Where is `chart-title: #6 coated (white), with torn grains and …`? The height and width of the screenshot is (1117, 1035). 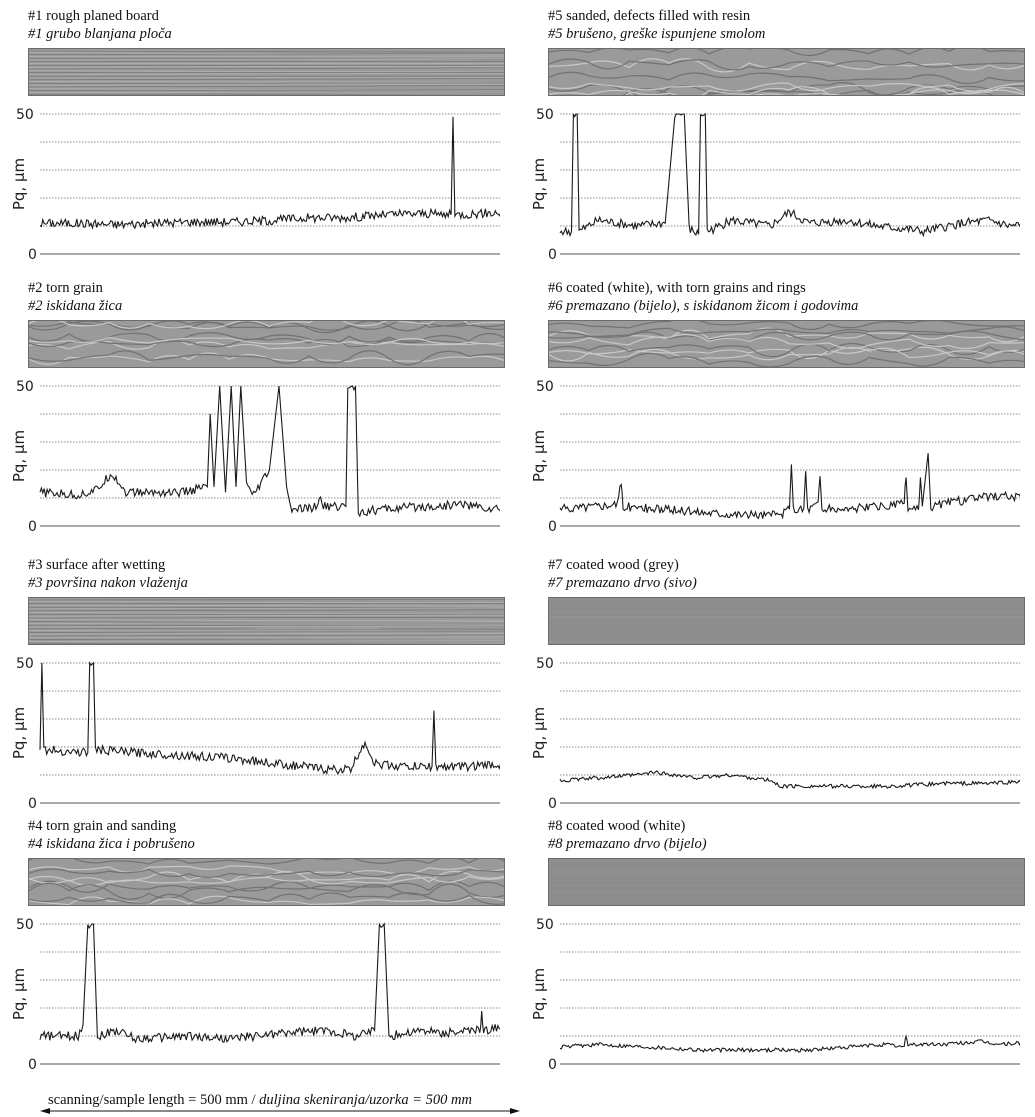 chart-title: #6 coated (white), with torn grains and … is located at coordinates (677, 288).